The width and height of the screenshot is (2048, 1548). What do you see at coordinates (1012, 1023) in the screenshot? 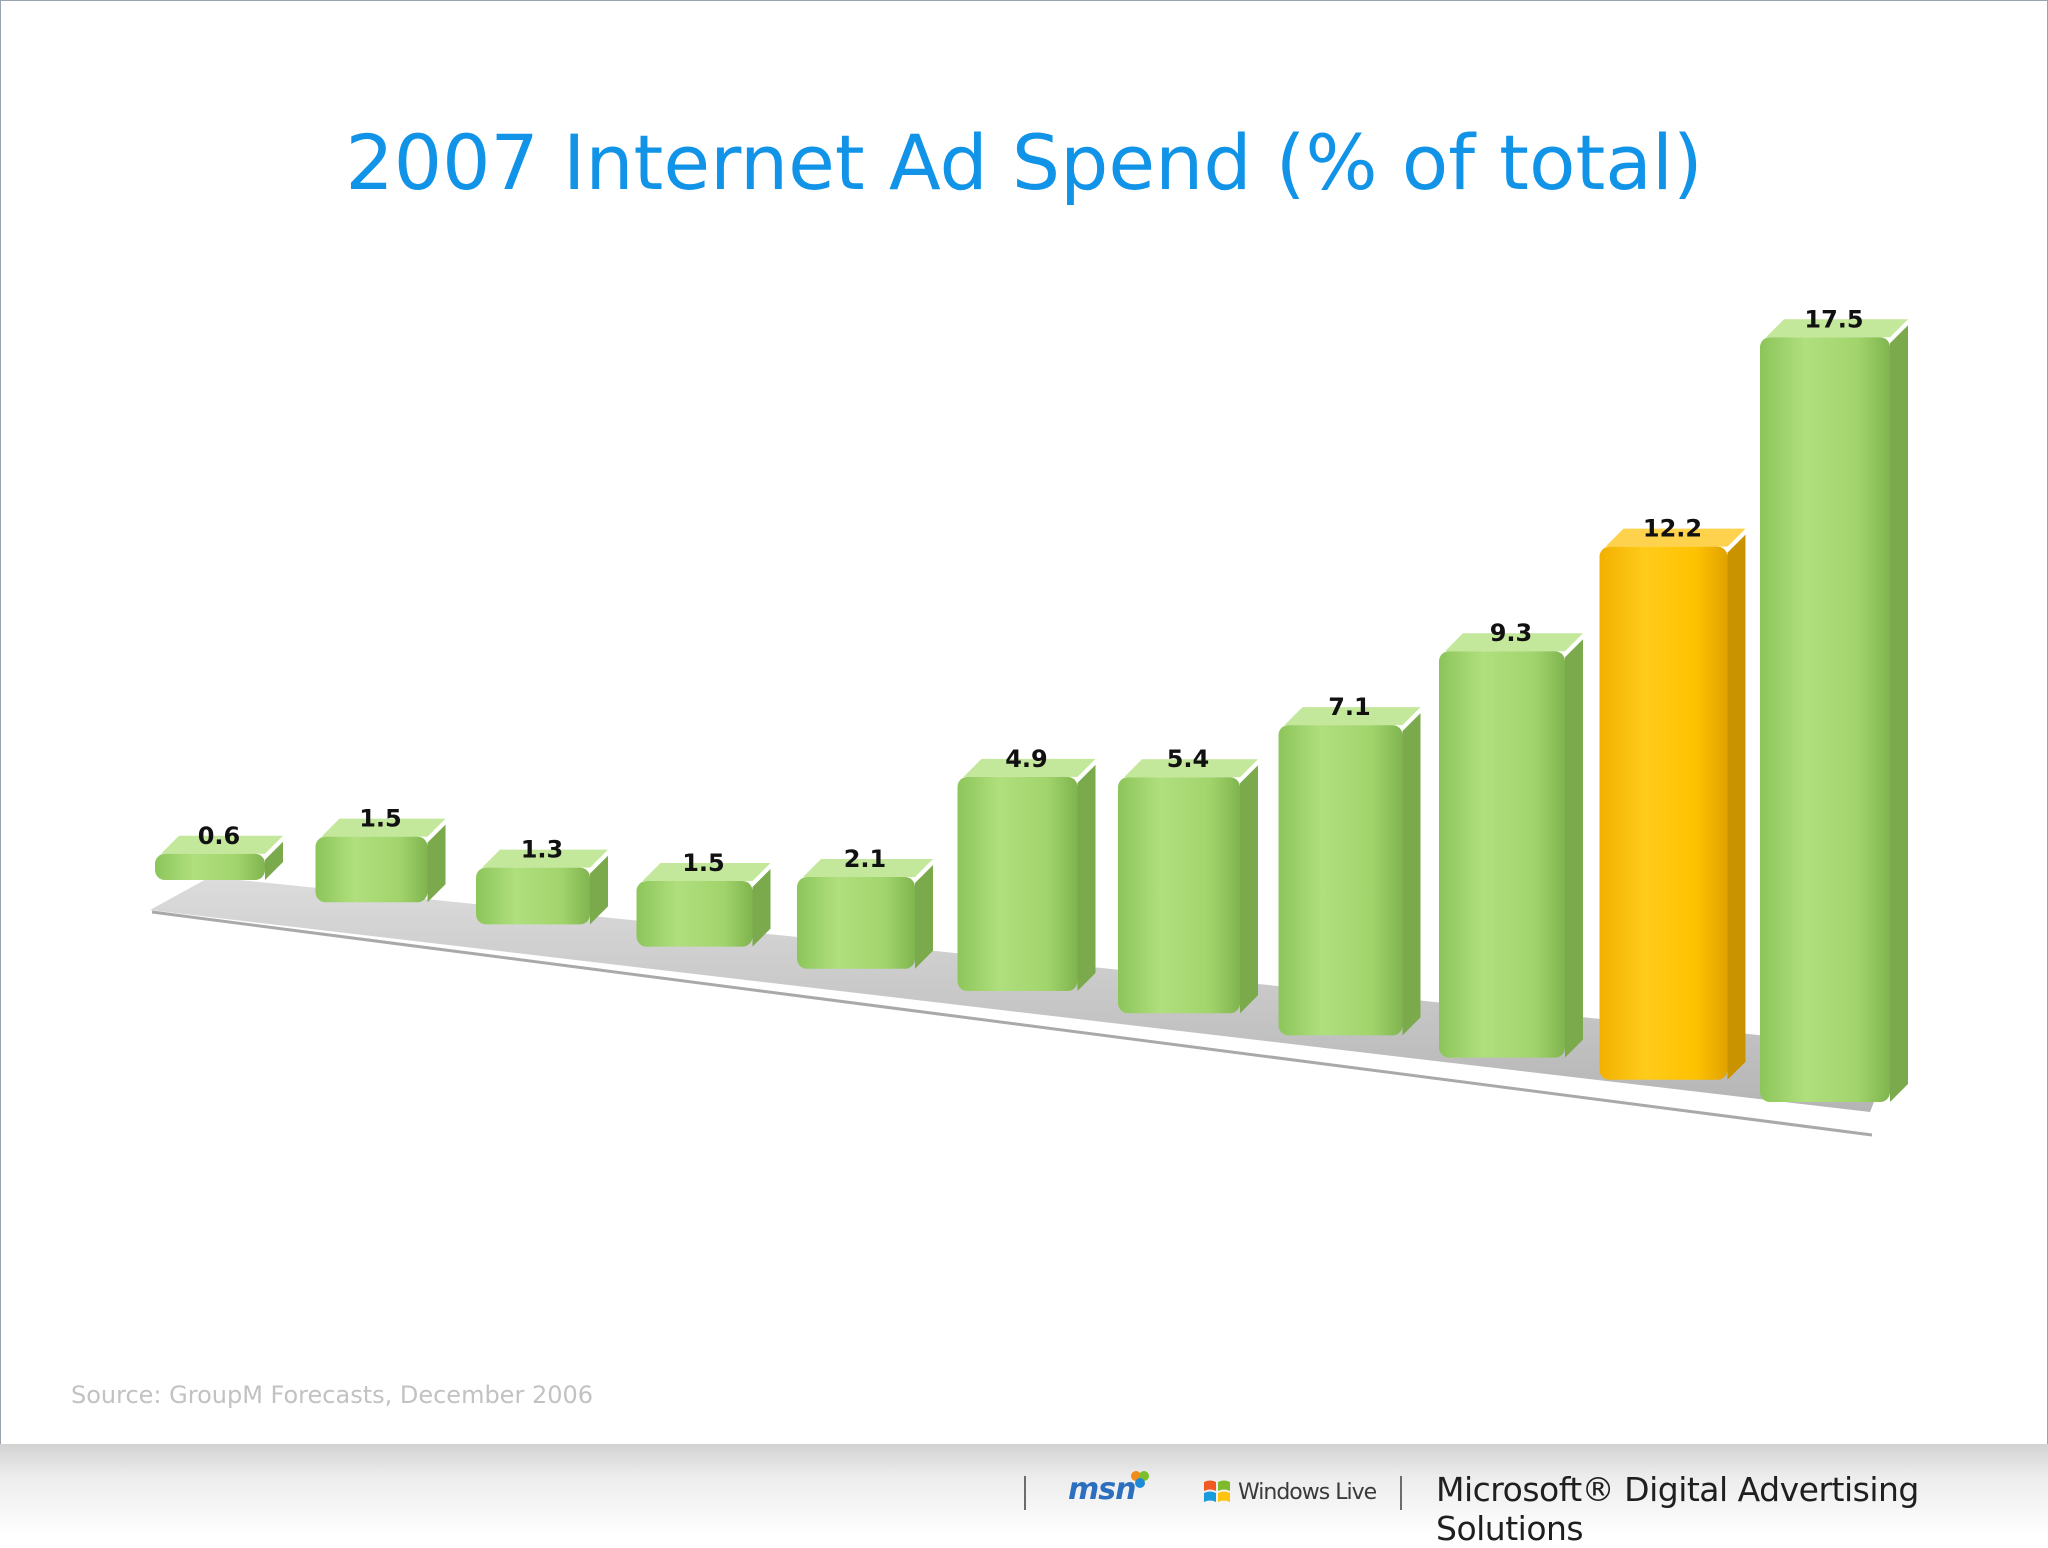
I see `chart-floor-edge` at bounding box center [1012, 1023].